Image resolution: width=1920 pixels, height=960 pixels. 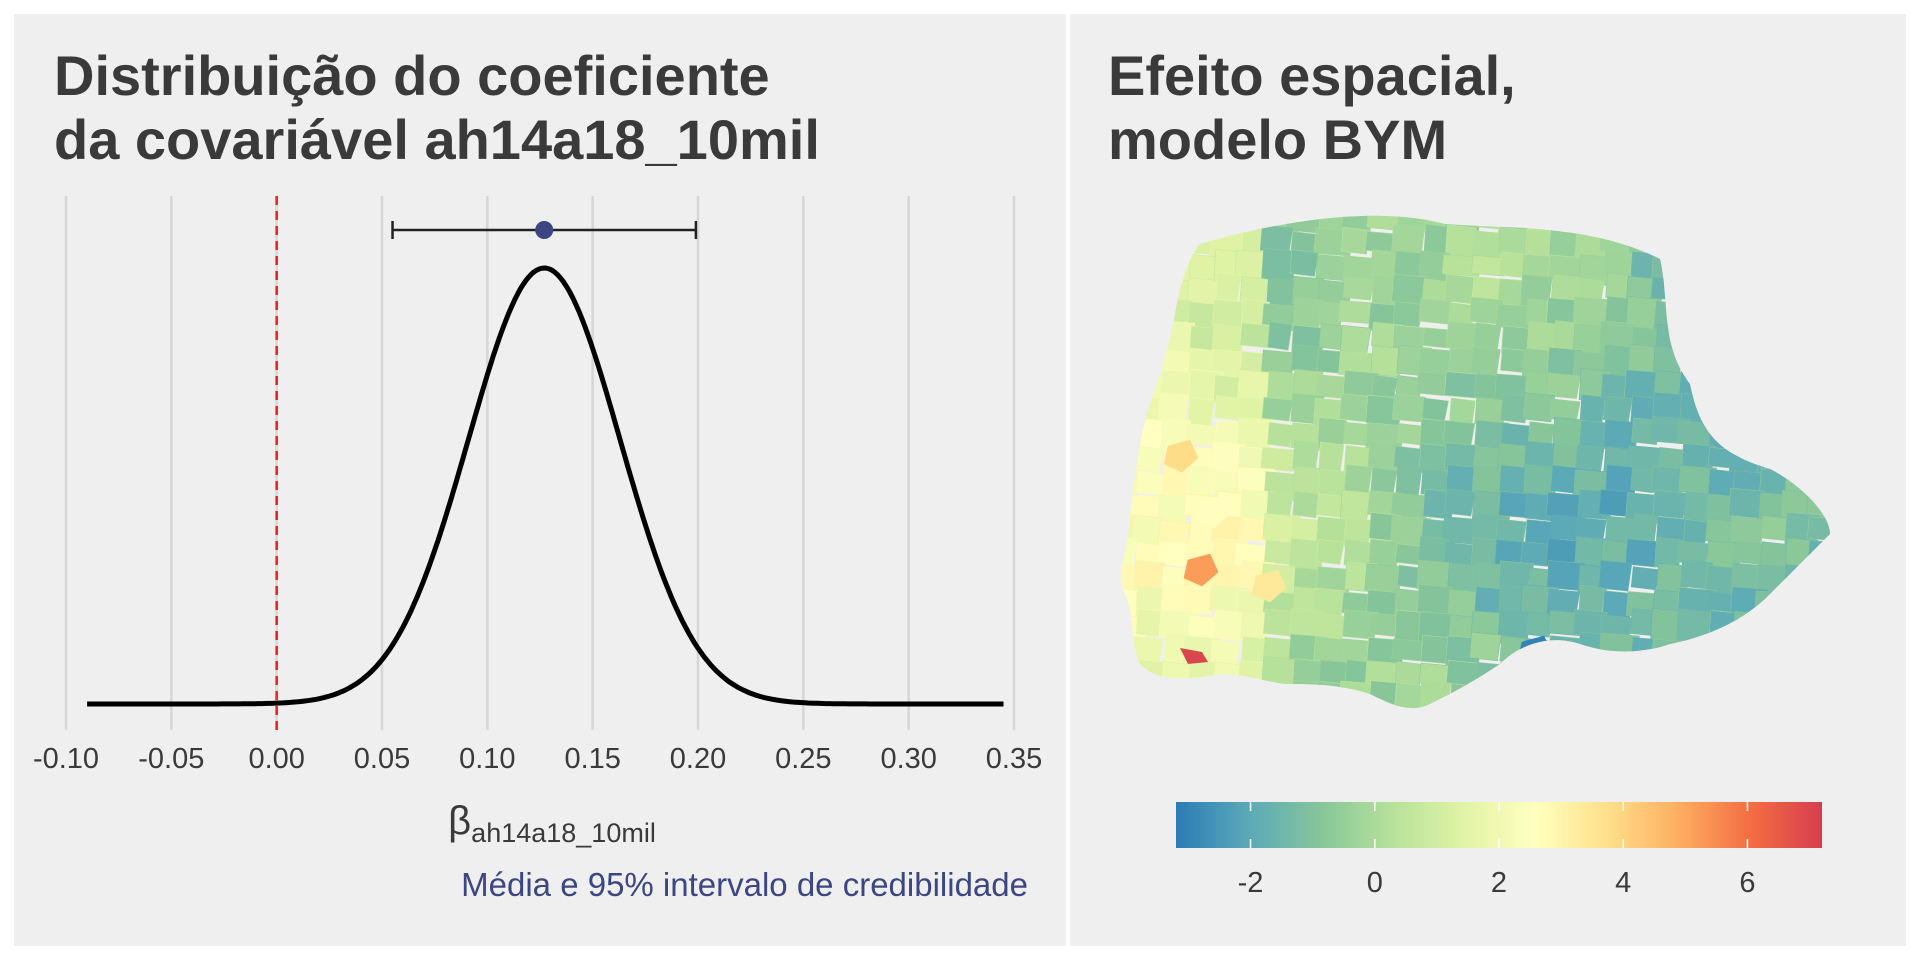 I want to click on map-title: Efeito espacial, modelo BYM, so click(x=1312, y=108).